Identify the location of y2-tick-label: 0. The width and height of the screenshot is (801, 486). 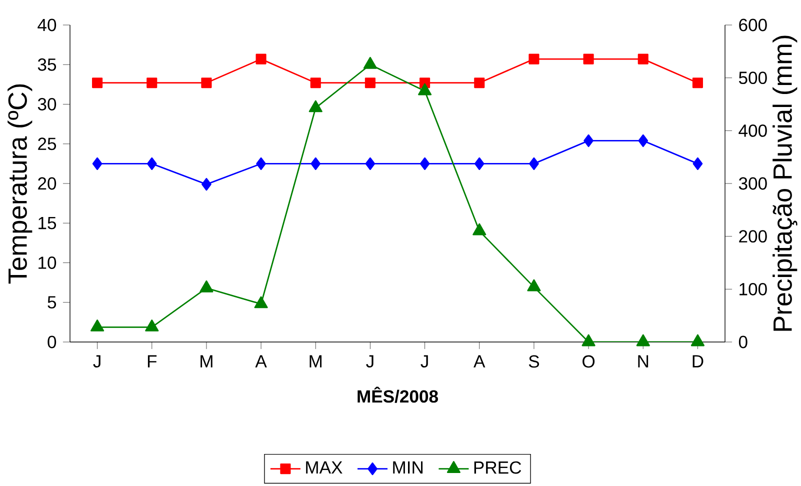
(743, 342).